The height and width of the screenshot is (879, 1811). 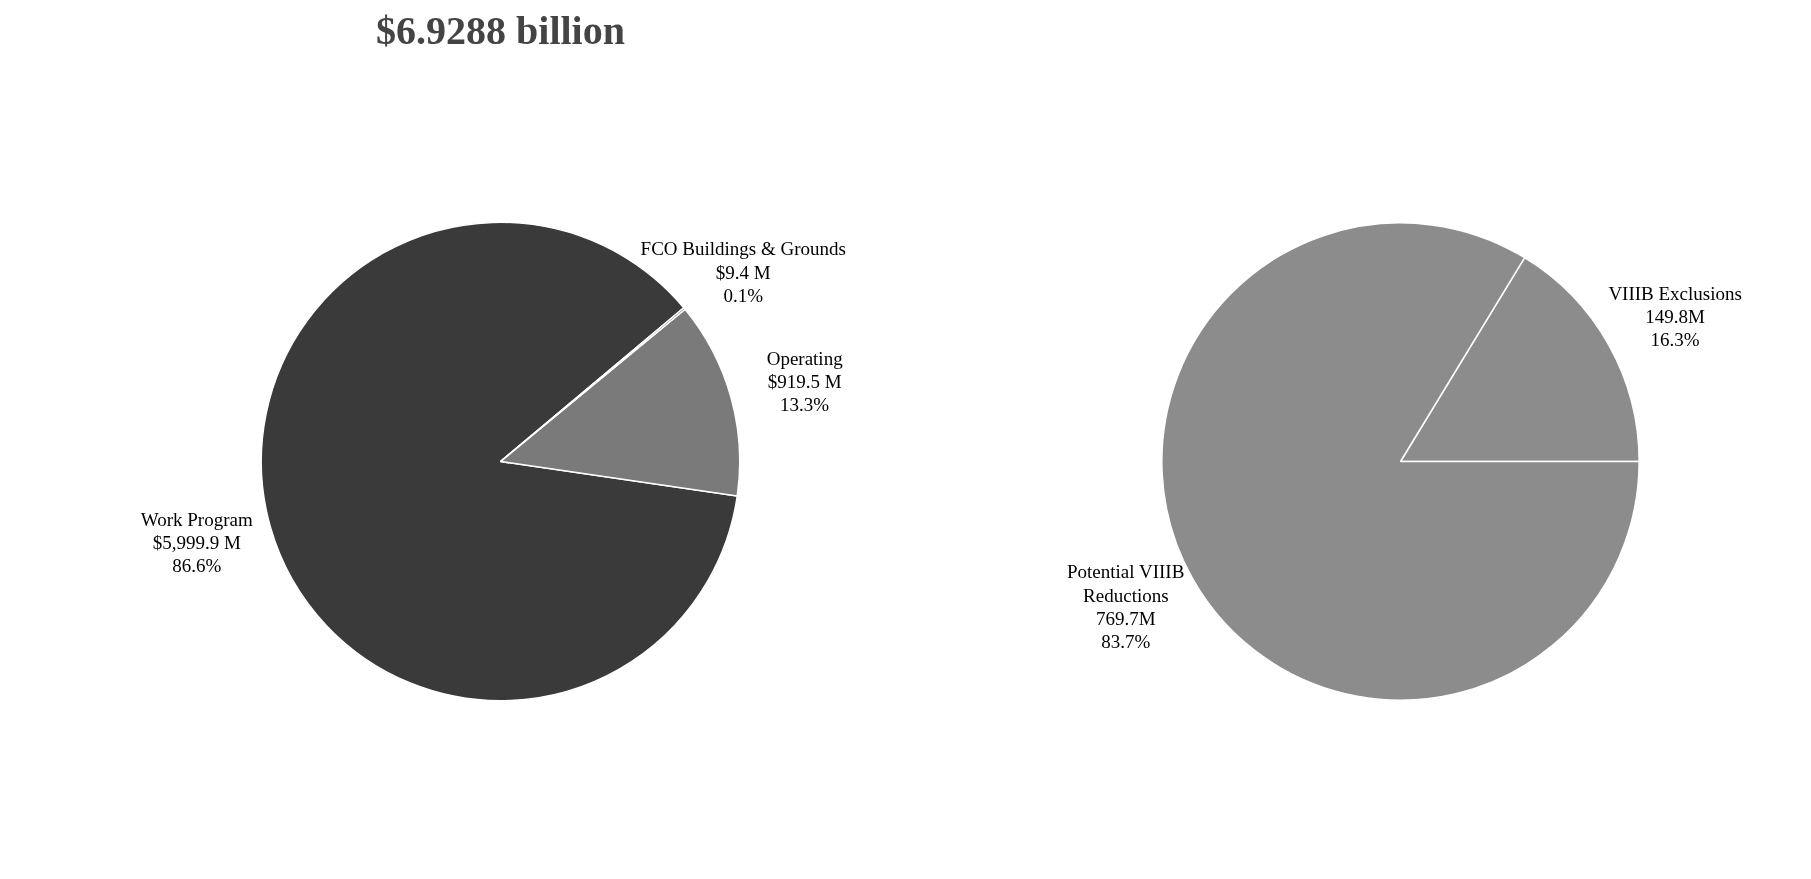 What do you see at coordinates (1675, 293) in the screenshot?
I see `slice-label: VIIIB Exclusions` at bounding box center [1675, 293].